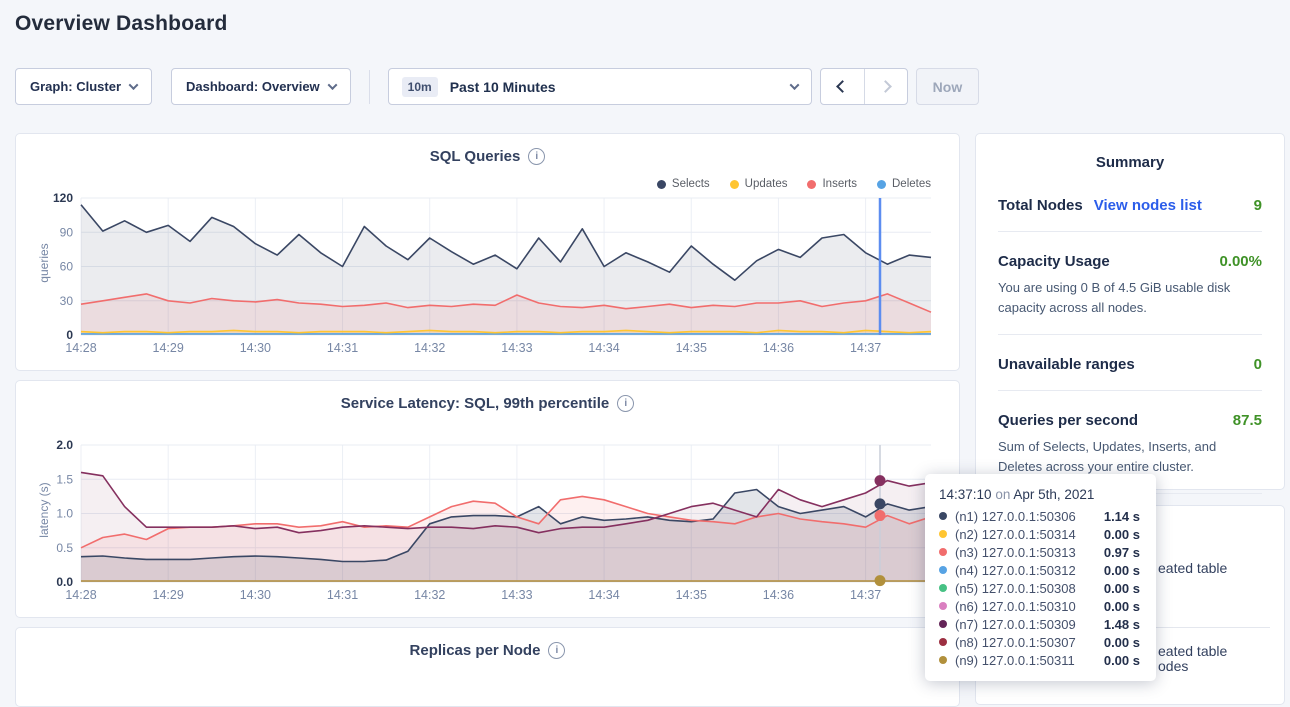 The image size is (1290, 707). I want to click on svg-text: 1.5, so click(64, 479).